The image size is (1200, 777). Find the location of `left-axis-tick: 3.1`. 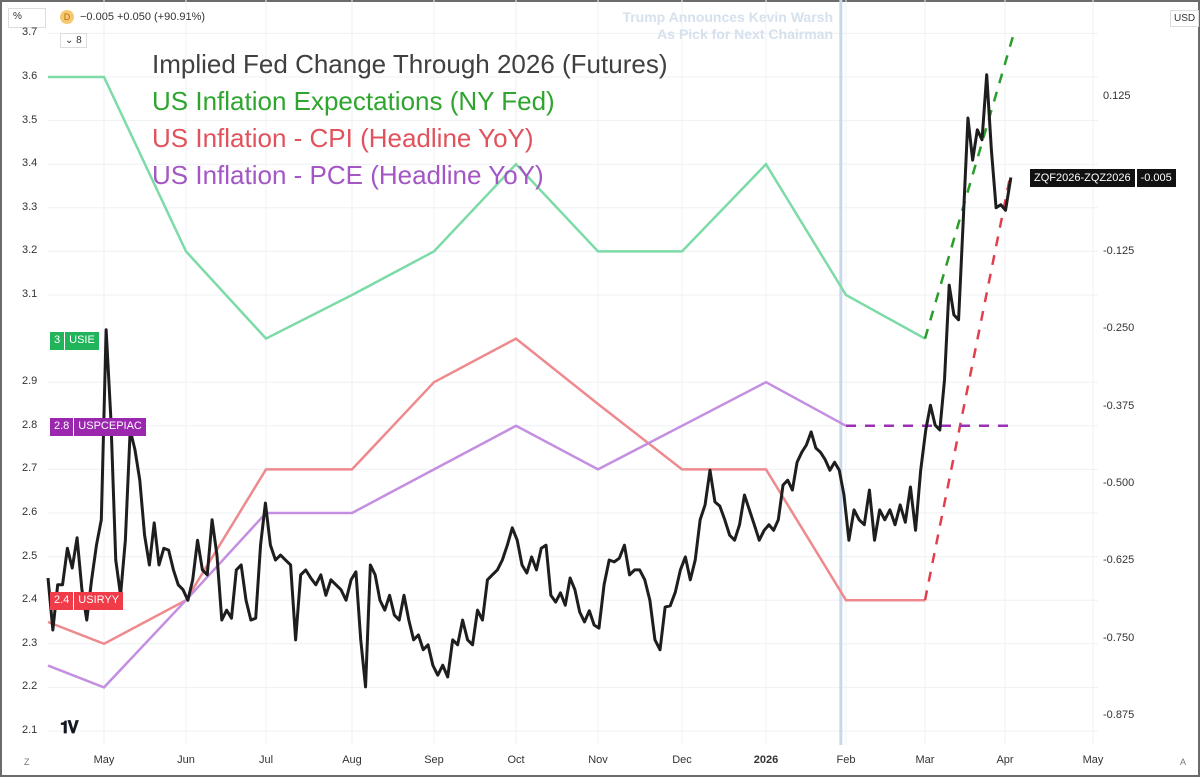

left-axis-tick: 3.1 is located at coordinates (30, 294).